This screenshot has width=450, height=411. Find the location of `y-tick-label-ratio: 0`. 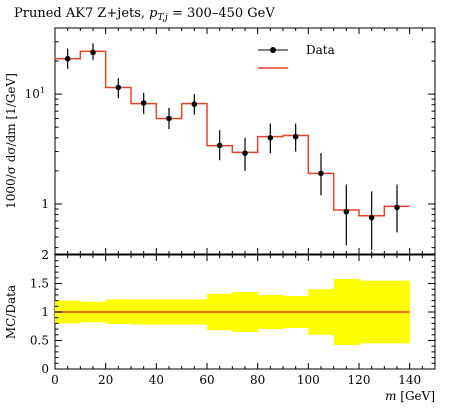

y-tick-label-ratio: 0 is located at coordinates (45, 369).